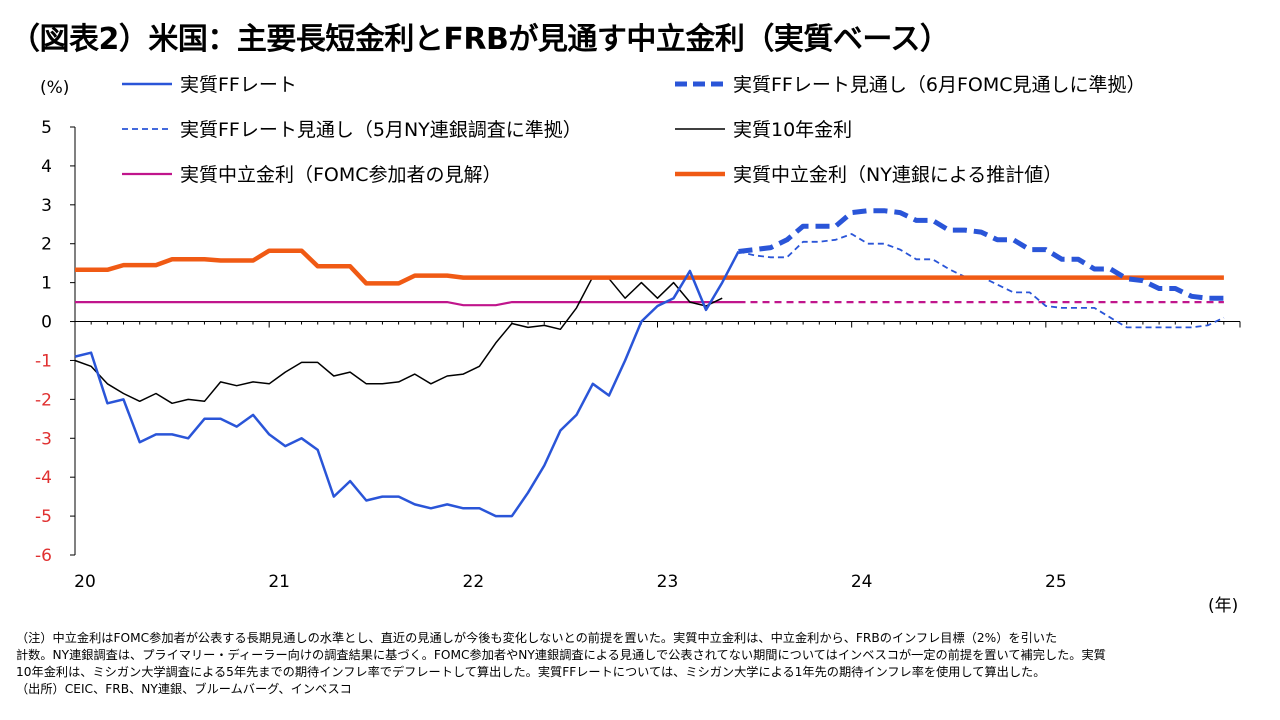 The image size is (1280, 720). I want to click on note-line: （出所）CEIC、FRB、NY連銀、ブルームバーグ、インベスコ, so click(184, 689).